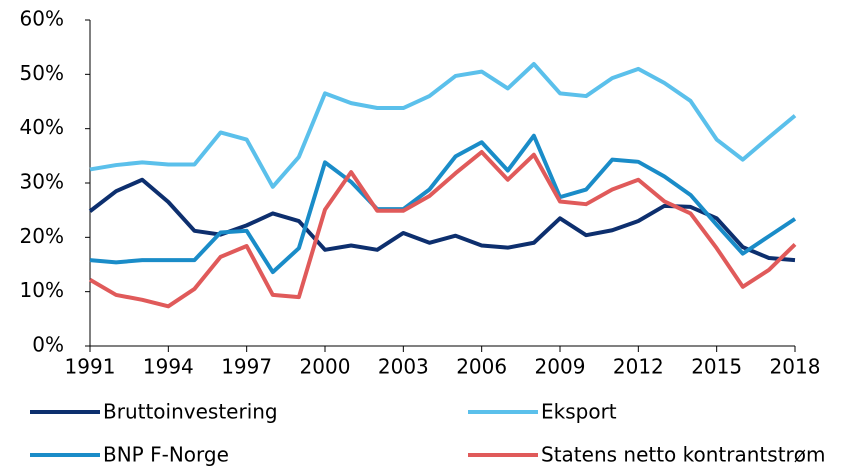 This screenshot has width=858, height=467. What do you see at coordinates (42, 290) in the screenshot?
I see `y-tick-label: 10%` at bounding box center [42, 290].